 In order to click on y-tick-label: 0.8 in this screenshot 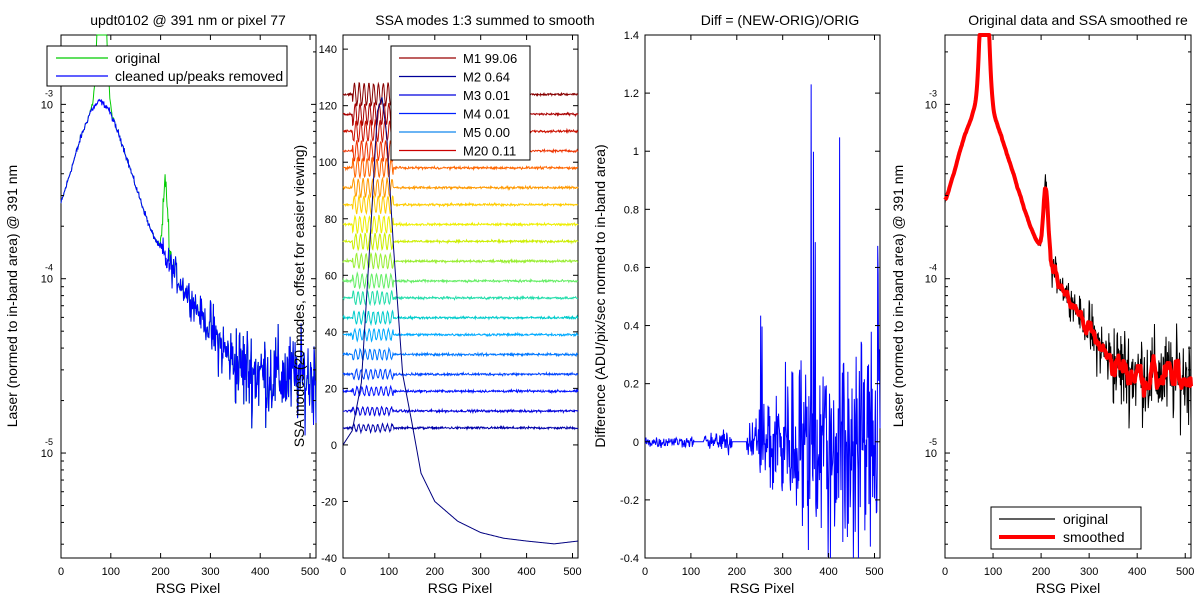, I will do `click(631, 210)`.